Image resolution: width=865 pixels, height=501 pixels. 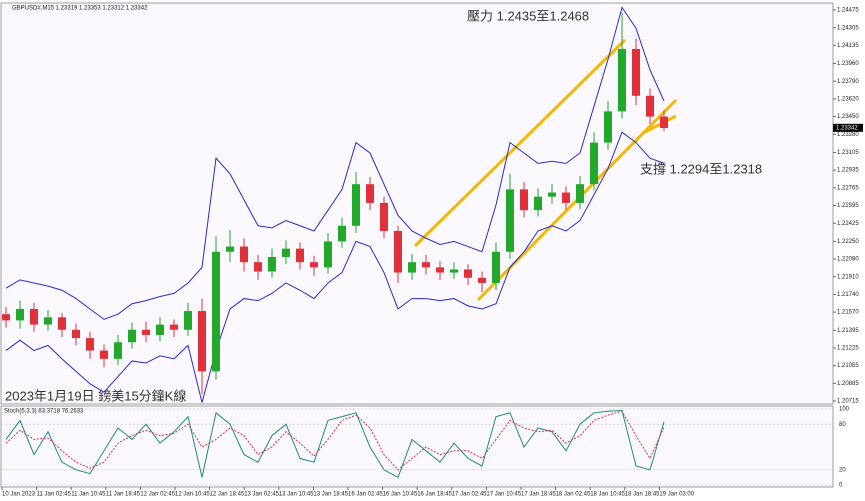 What do you see at coordinates (848, 153) in the screenshot?
I see `y-tick-label: 1.23105` at bounding box center [848, 153].